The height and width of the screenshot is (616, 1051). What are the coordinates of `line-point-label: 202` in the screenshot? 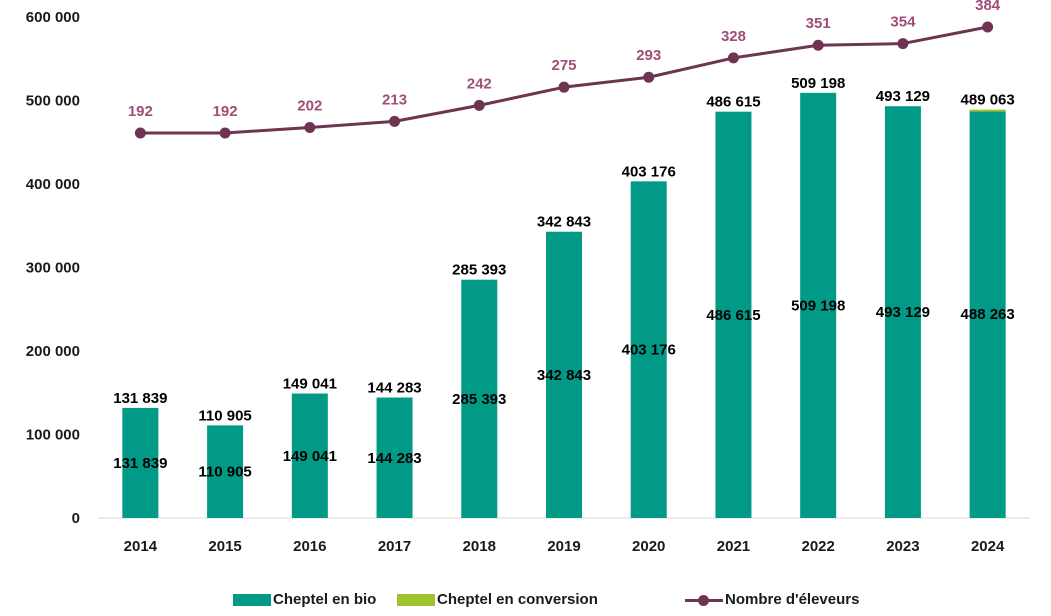 It's located at (309, 105).